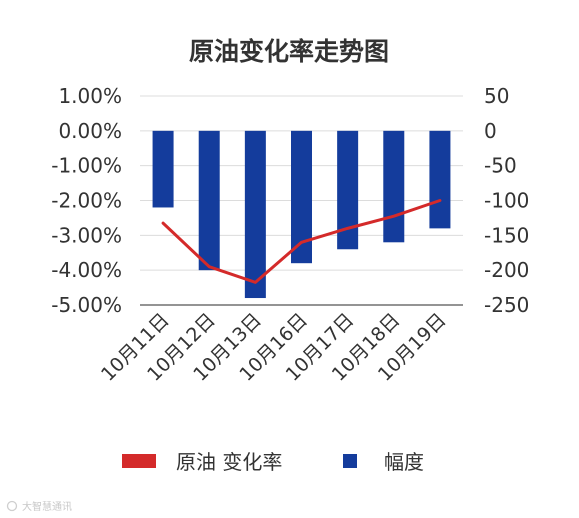 The width and height of the screenshot is (579, 518). Describe the element at coordinates (506, 270) in the screenshot. I see `right-axis-tick-label: -200` at that location.